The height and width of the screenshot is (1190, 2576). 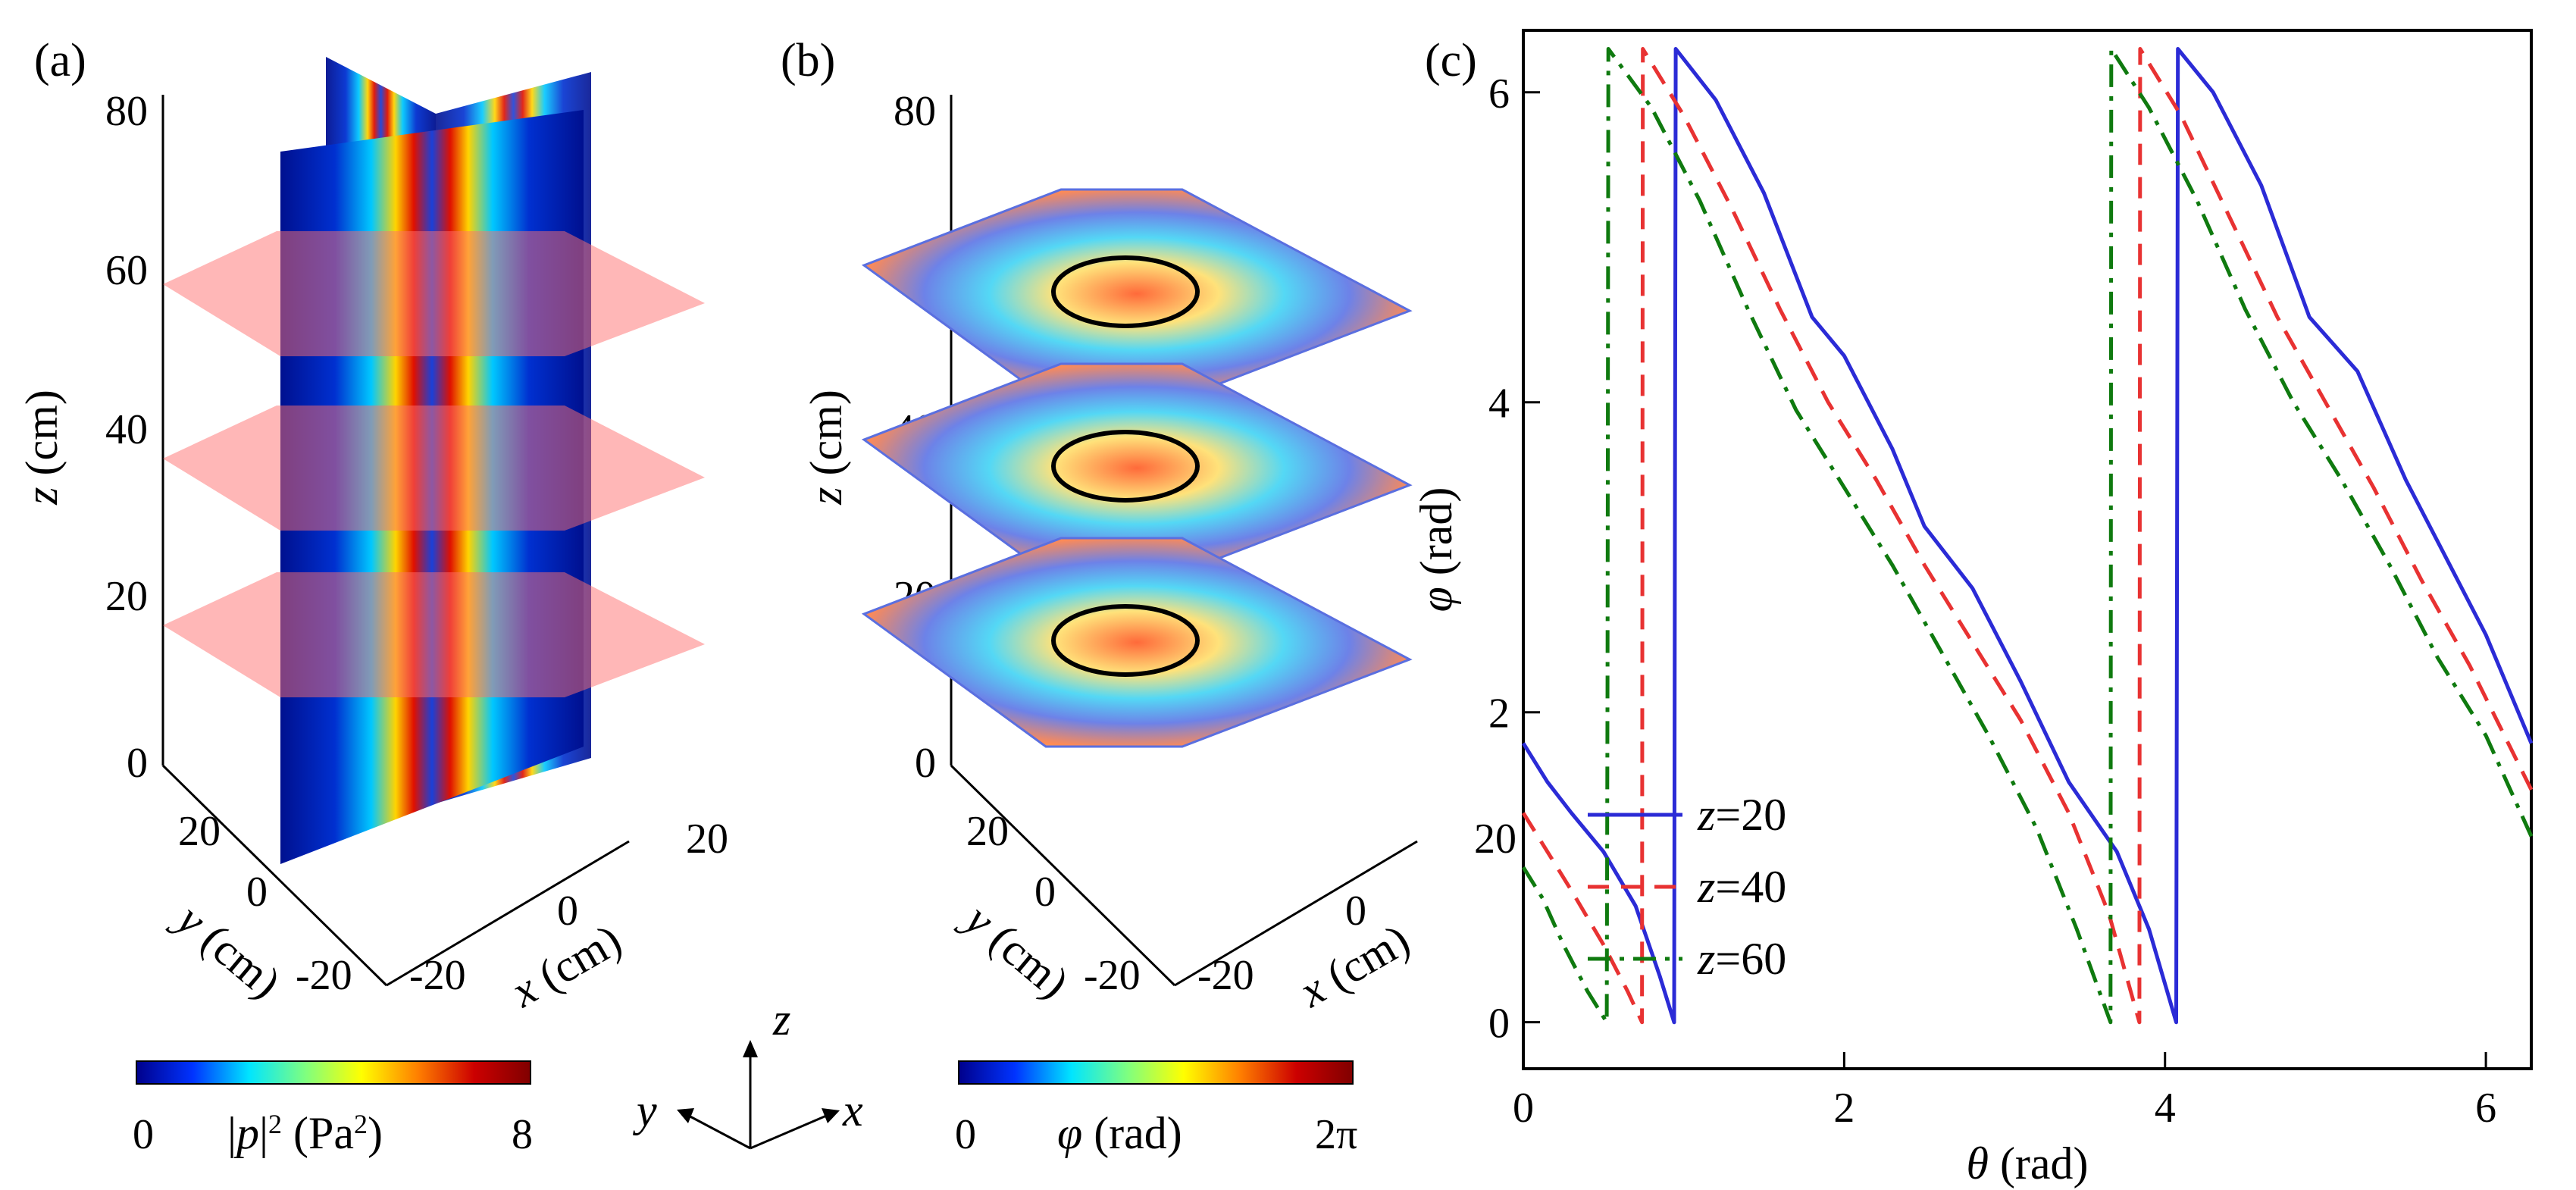 I want to click on panel-a-plane-z60, so click(x=434, y=293).